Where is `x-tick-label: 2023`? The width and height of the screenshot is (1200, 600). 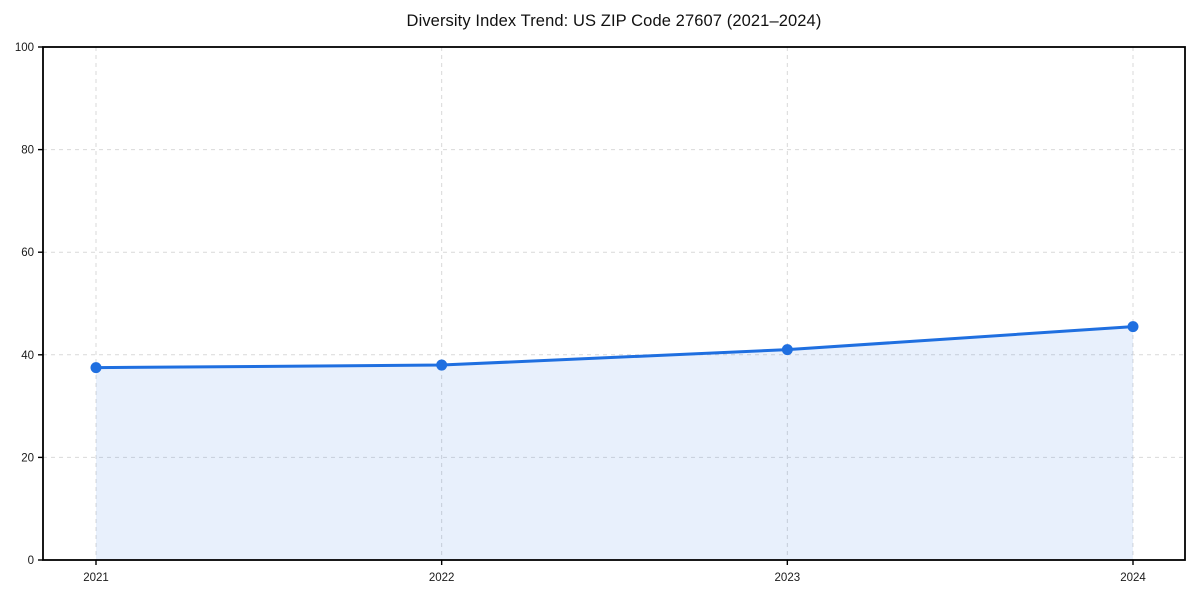
x-tick-label: 2023 is located at coordinates (788, 578).